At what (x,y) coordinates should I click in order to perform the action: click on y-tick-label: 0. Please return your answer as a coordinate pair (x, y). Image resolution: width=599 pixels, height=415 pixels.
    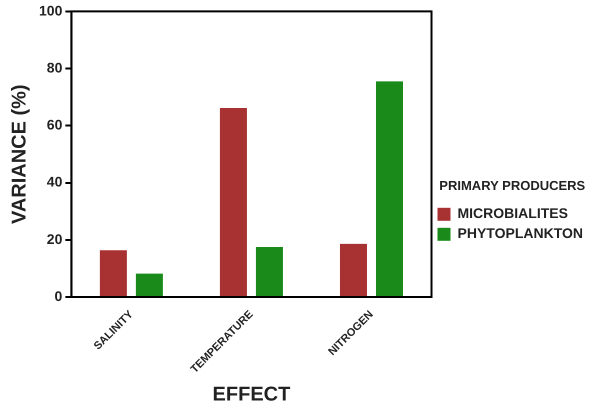
    Looking at the image, I should click on (58, 296).